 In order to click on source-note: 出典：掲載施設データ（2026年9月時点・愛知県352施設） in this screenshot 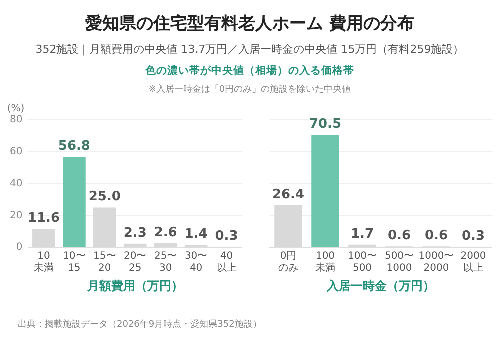, I will do `click(140, 324)`.